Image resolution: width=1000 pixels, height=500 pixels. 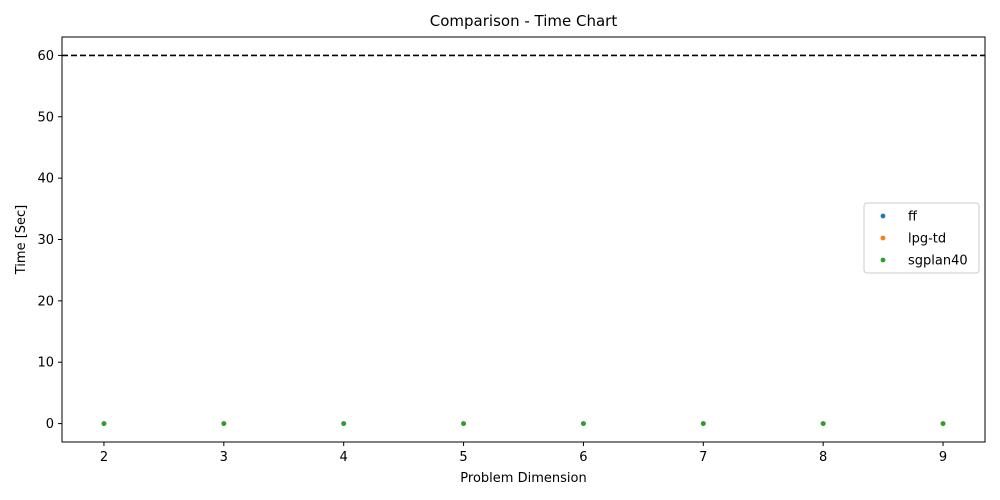 What do you see at coordinates (703, 457) in the screenshot?
I see `x-tick-label: 7` at bounding box center [703, 457].